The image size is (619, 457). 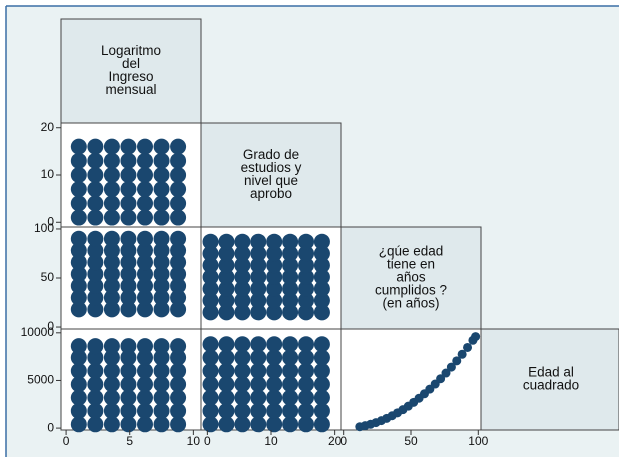 What do you see at coordinates (48, 174) in the screenshot?
I see `y-tick-label: 10` at bounding box center [48, 174].